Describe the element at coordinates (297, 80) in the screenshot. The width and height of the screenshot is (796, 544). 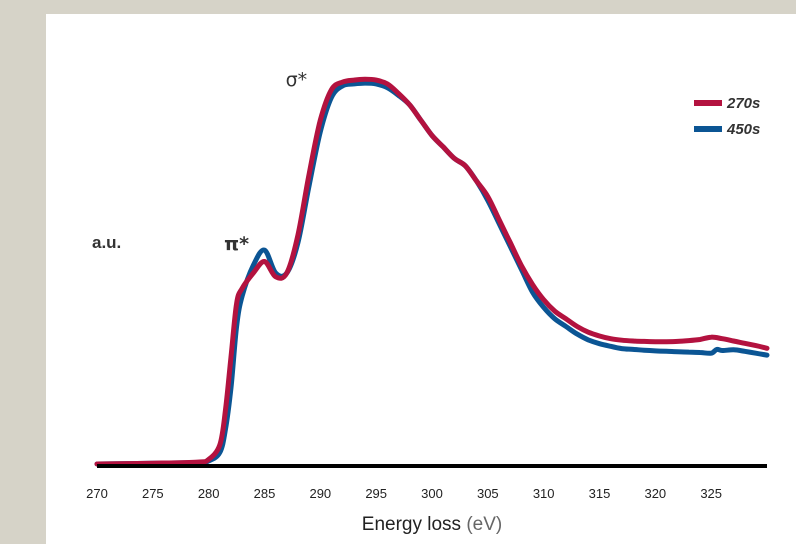
I see `annotation-sigma-star: σ*` at that location.